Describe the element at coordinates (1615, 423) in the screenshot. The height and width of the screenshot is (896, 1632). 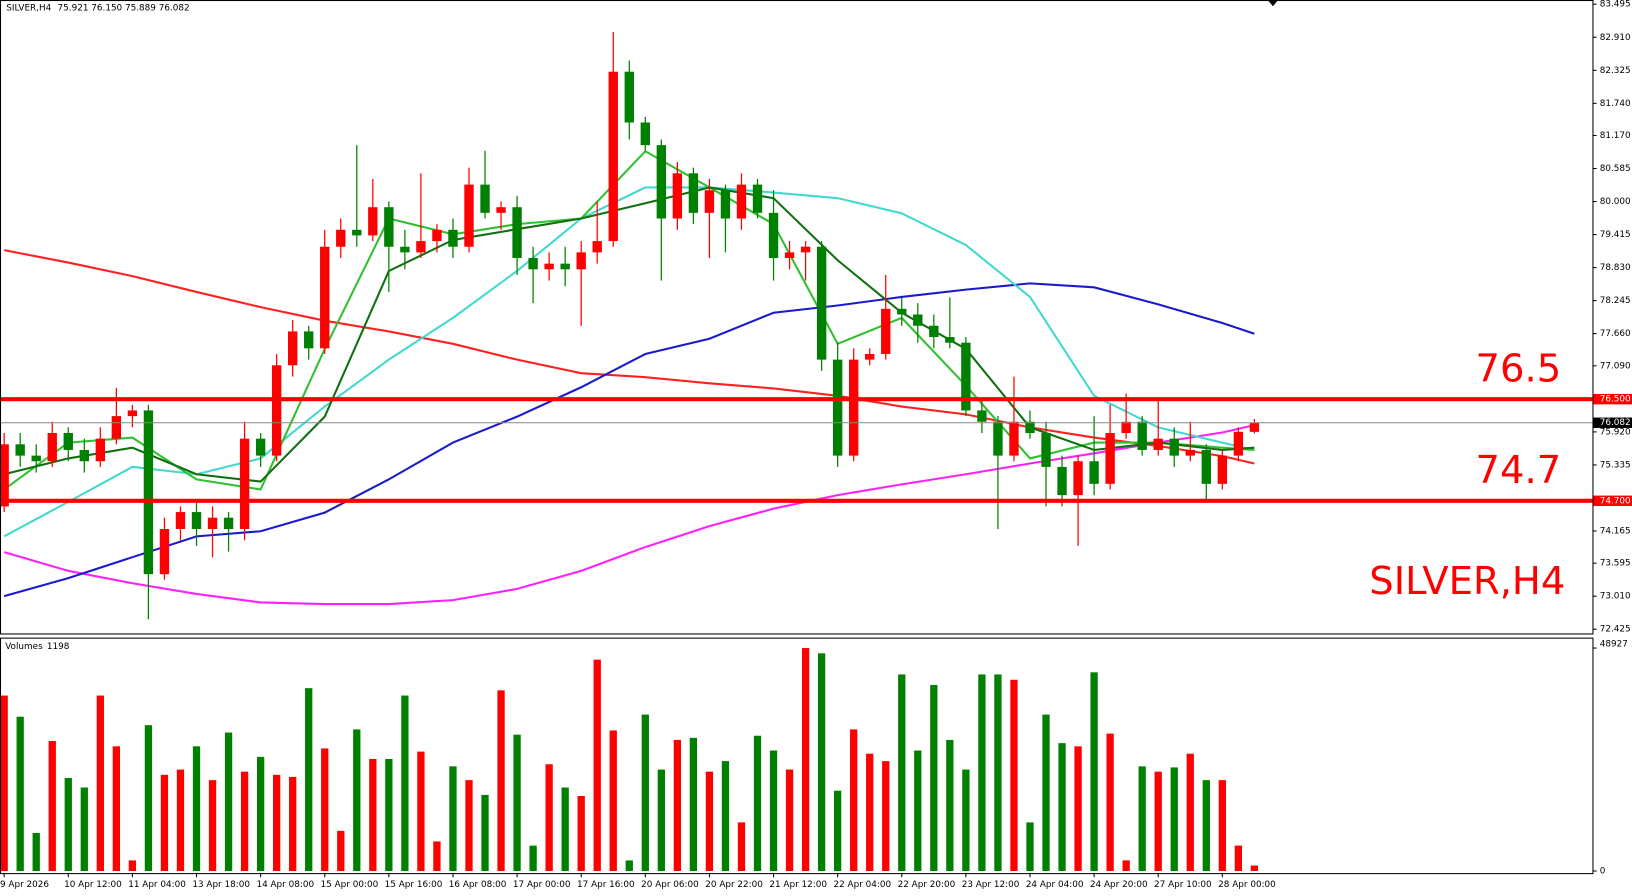
I see `current-price-label: 76.082` at that location.